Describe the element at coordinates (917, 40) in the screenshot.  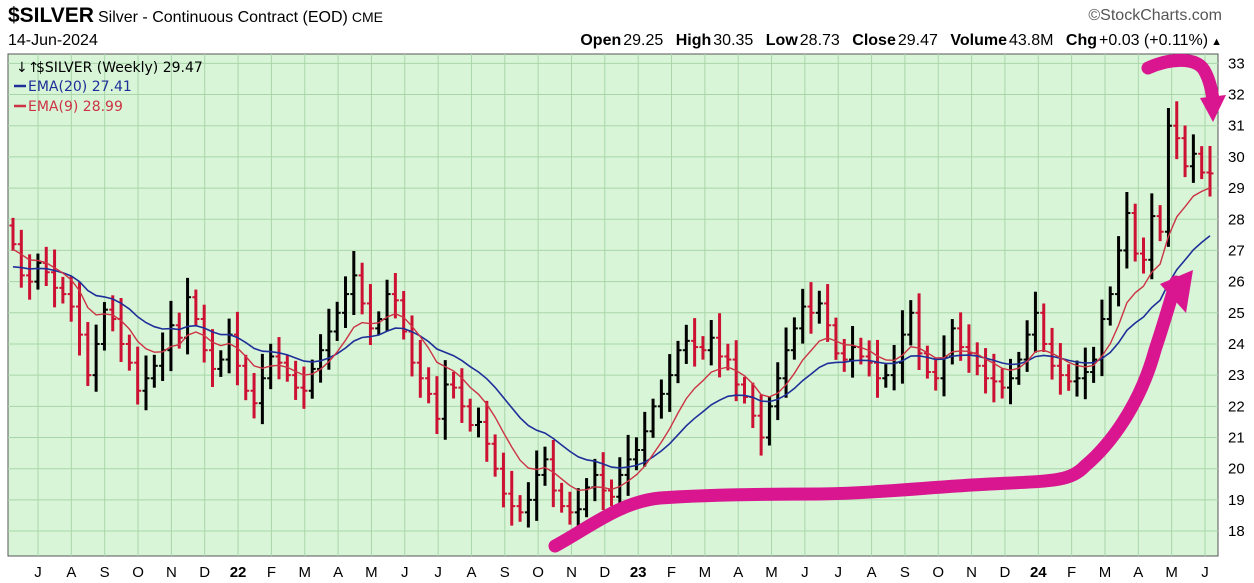
I see `close-value: 29.47` at that location.